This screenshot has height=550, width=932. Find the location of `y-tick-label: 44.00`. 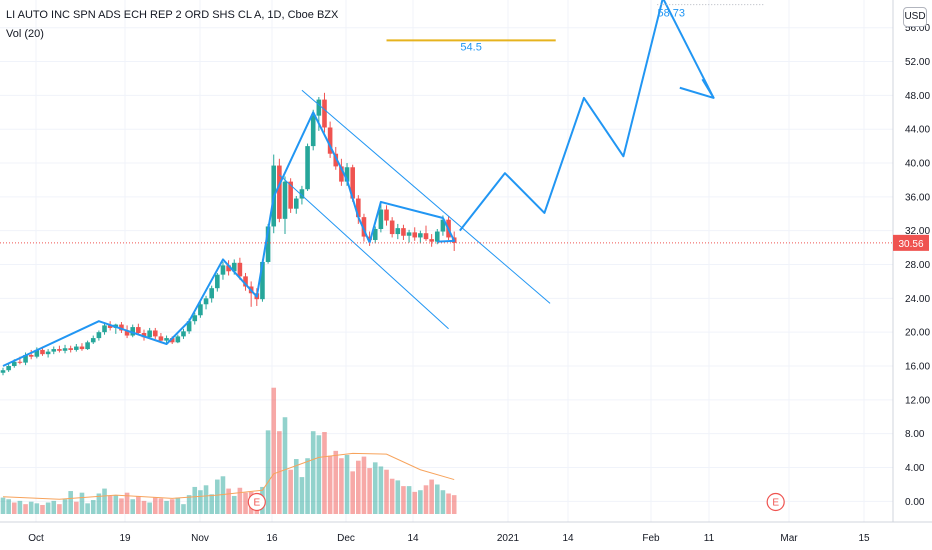

y-tick-label: 44.00 is located at coordinates (917, 130).